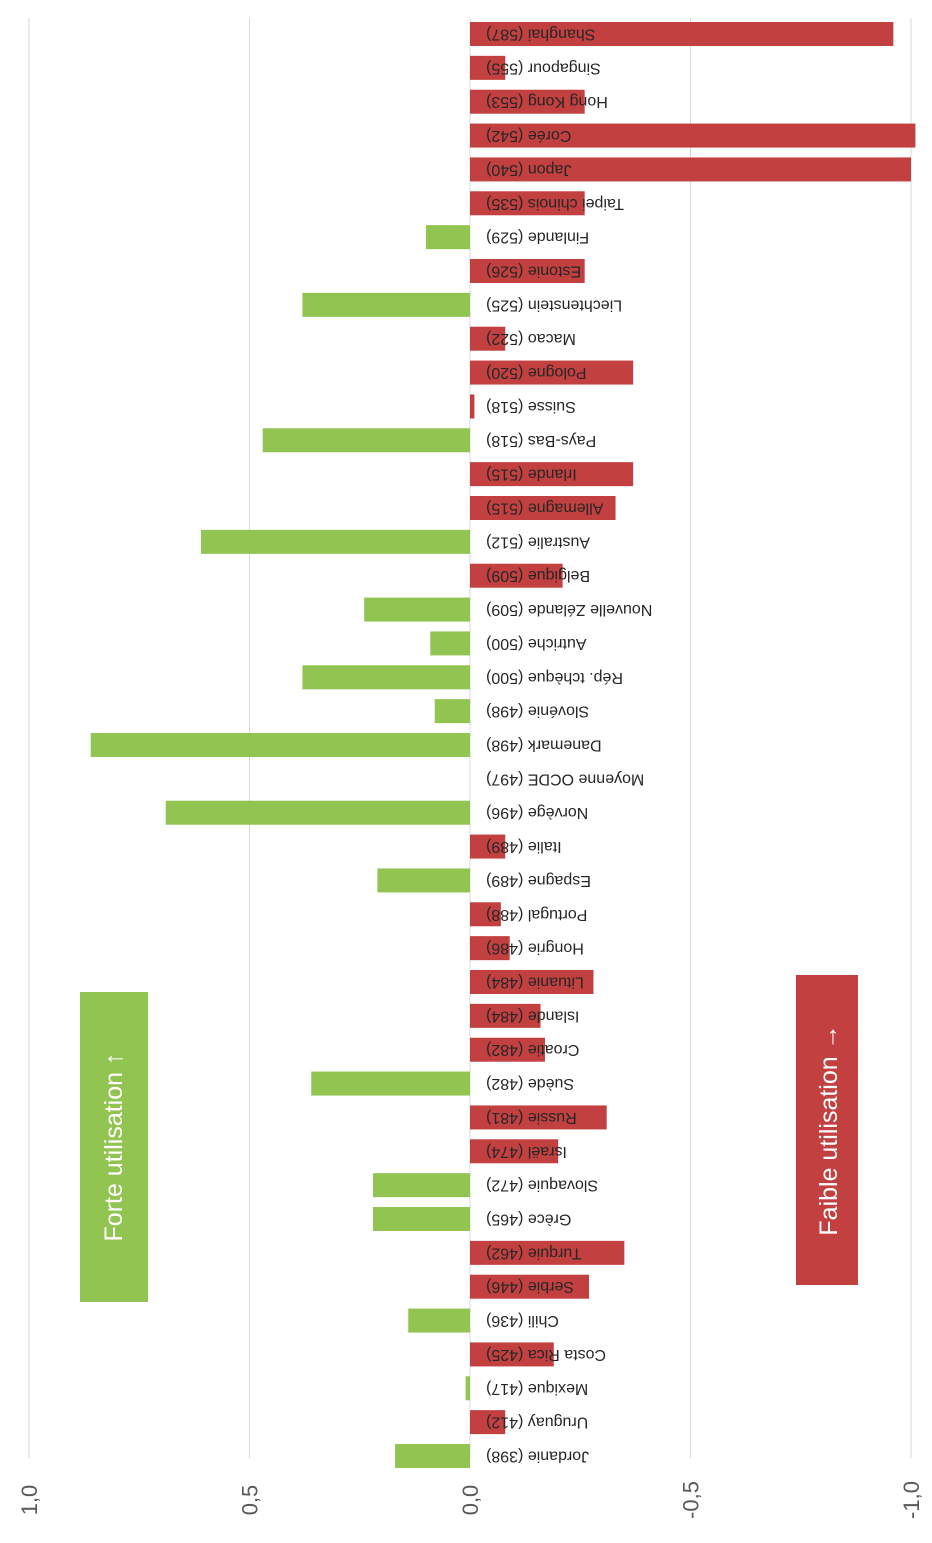 Image resolution: width=932 pixels, height=1543 pixels. Describe the element at coordinates (546, 1354) in the screenshot. I see `category-label: Costa Rica (425)` at that location.